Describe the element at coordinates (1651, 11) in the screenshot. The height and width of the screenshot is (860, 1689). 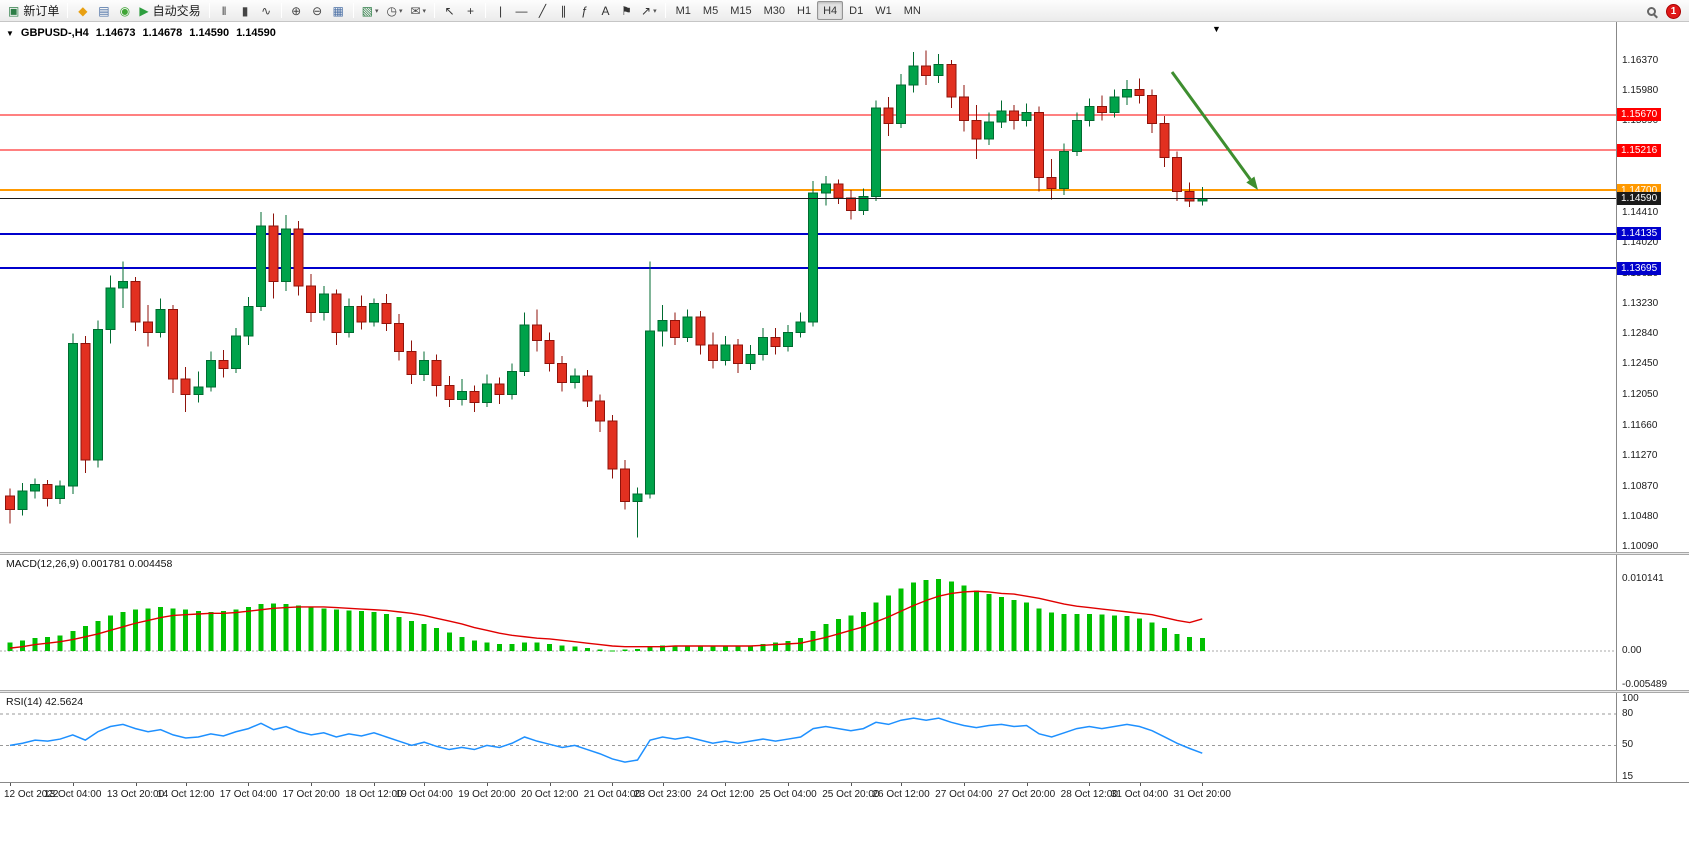
I see `search-icon` at that location.